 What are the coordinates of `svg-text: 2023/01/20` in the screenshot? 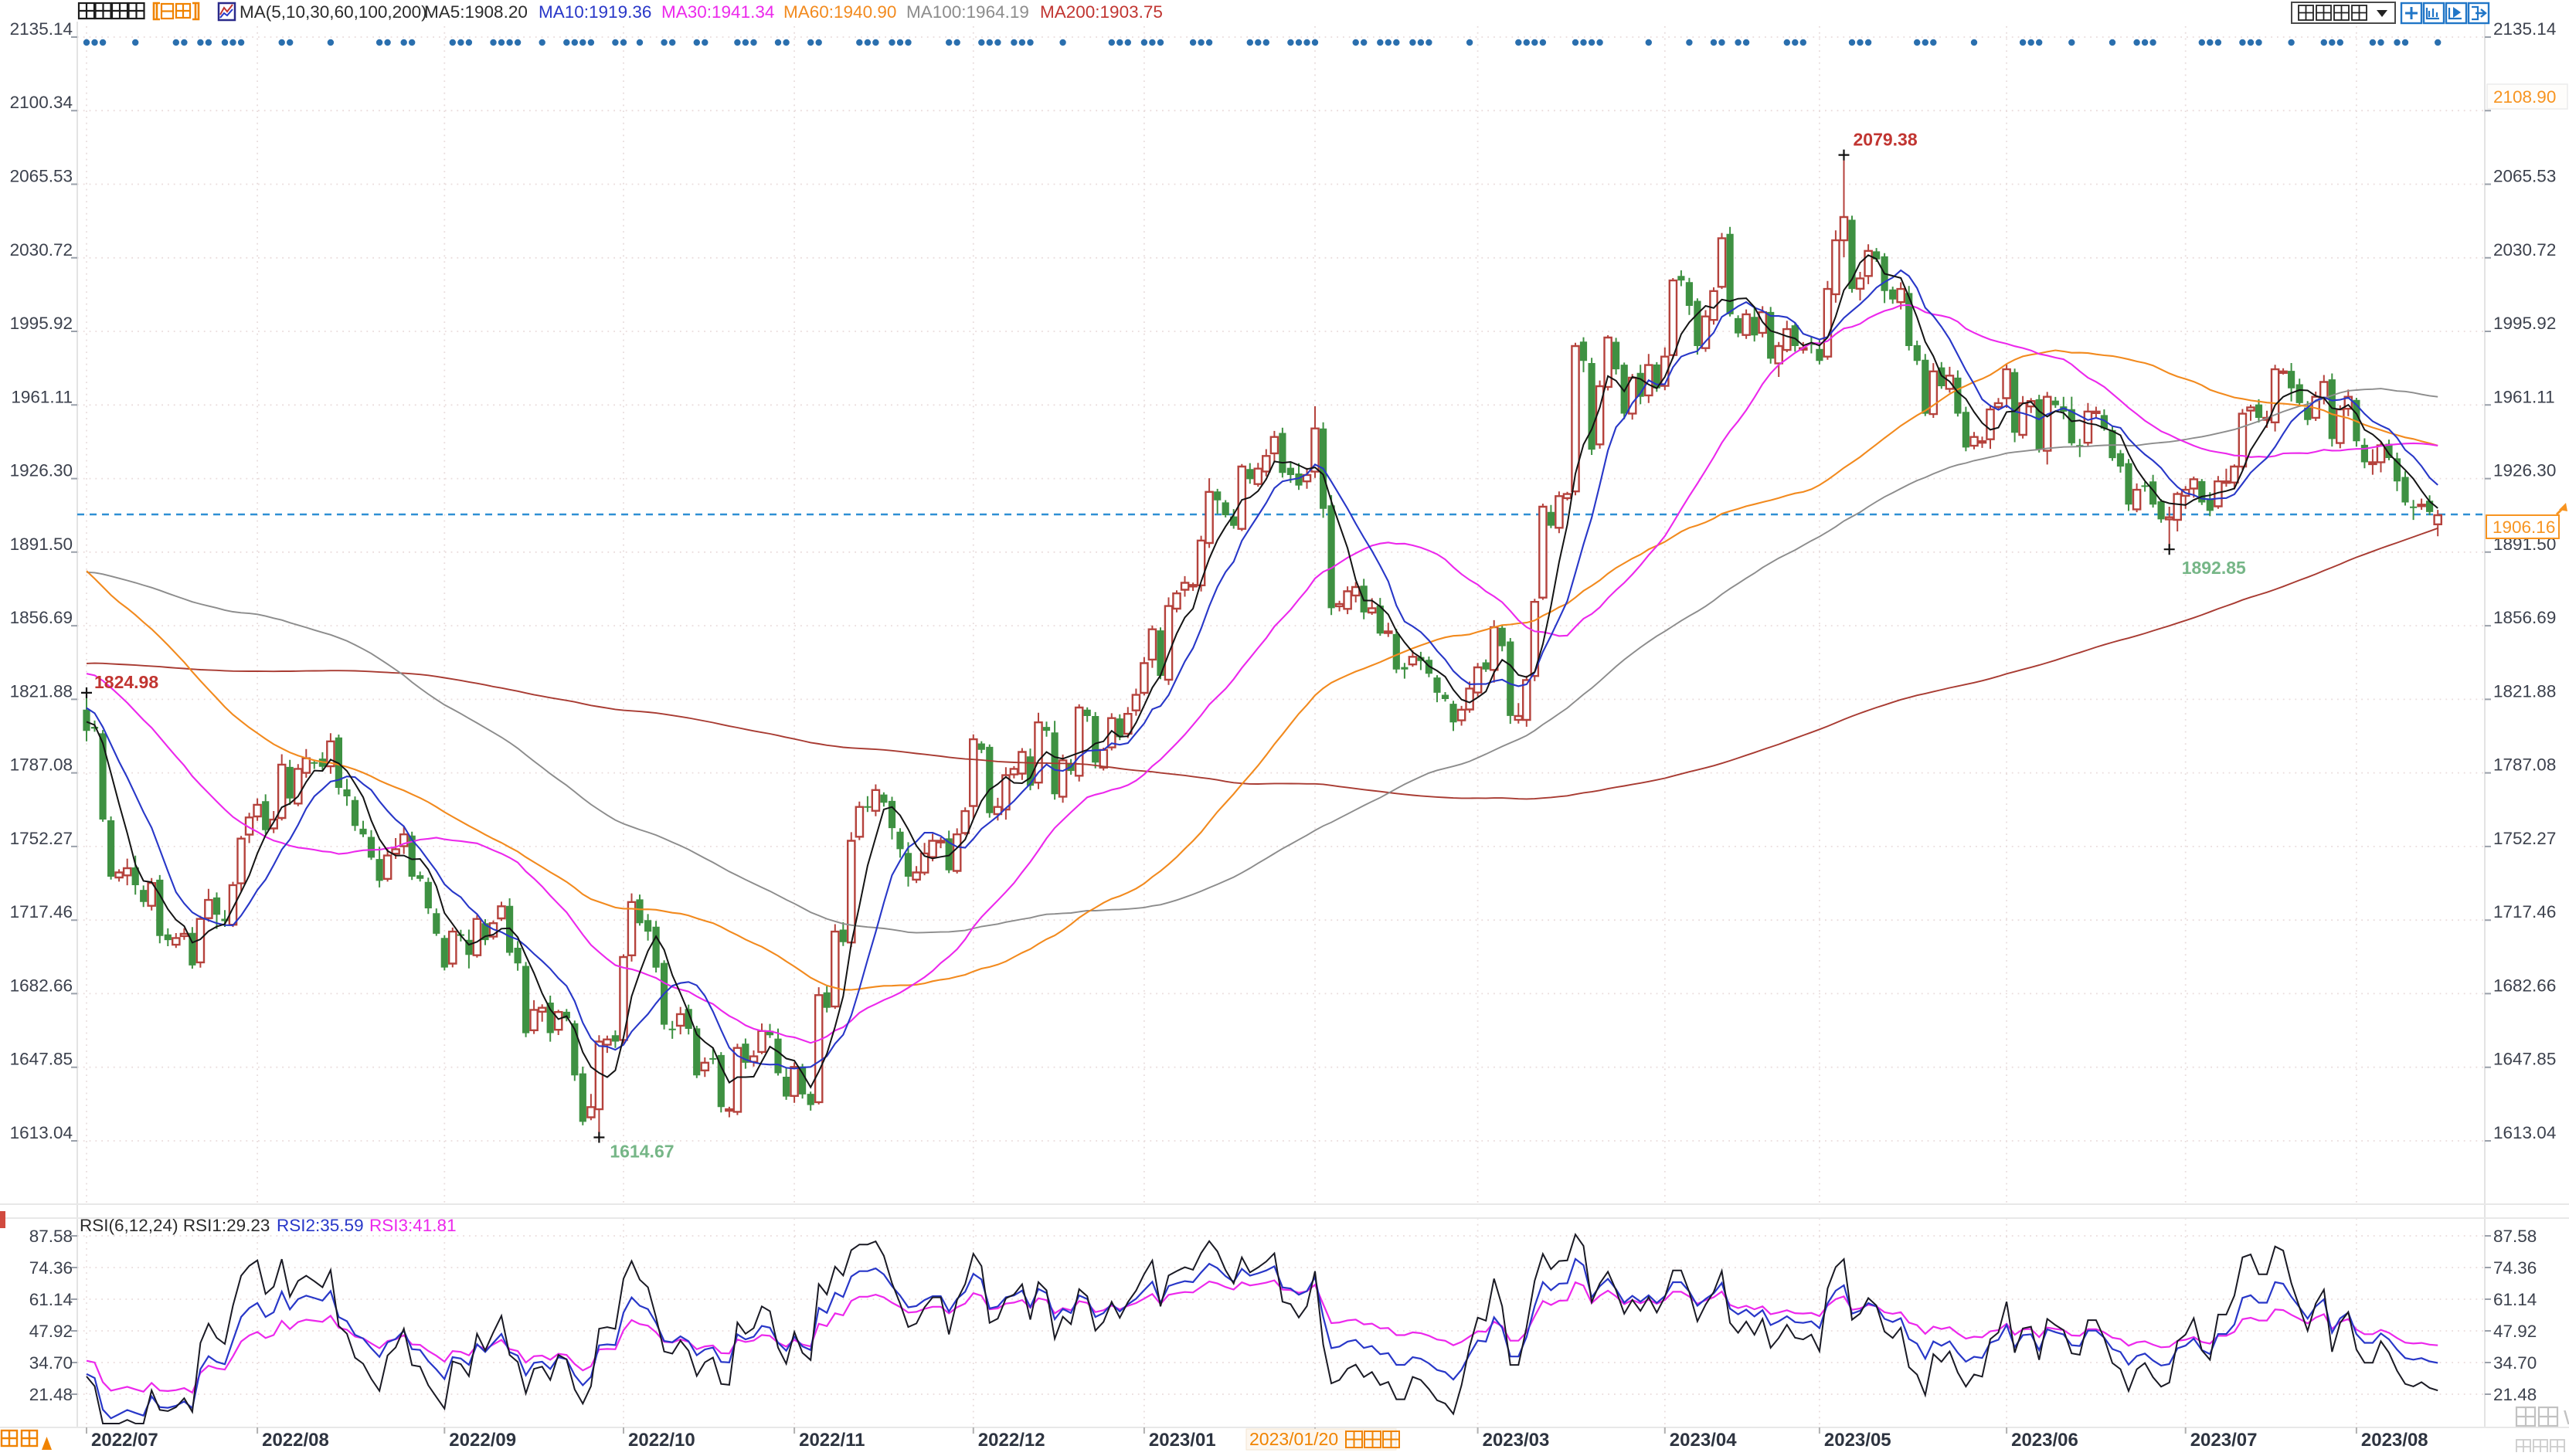 It's located at (1293, 1439).